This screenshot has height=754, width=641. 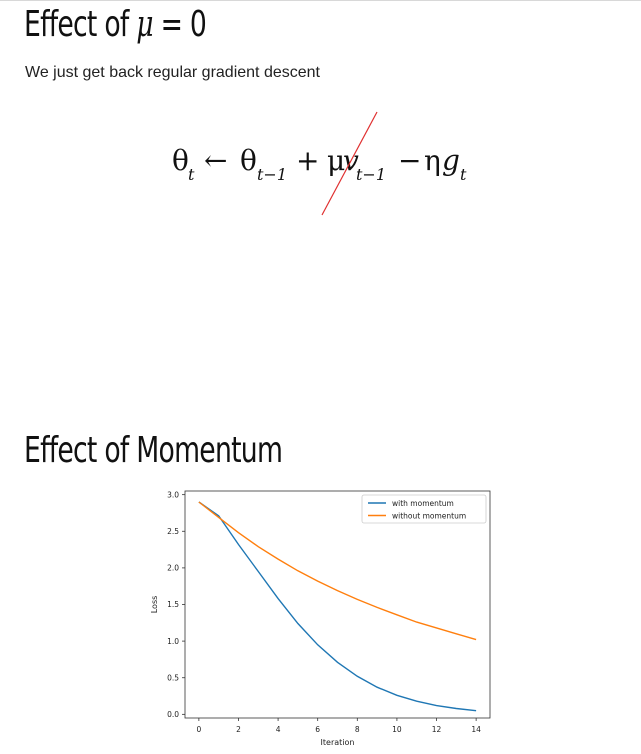 What do you see at coordinates (397, 729) in the screenshot?
I see `x-tick-label: 10` at bounding box center [397, 729].